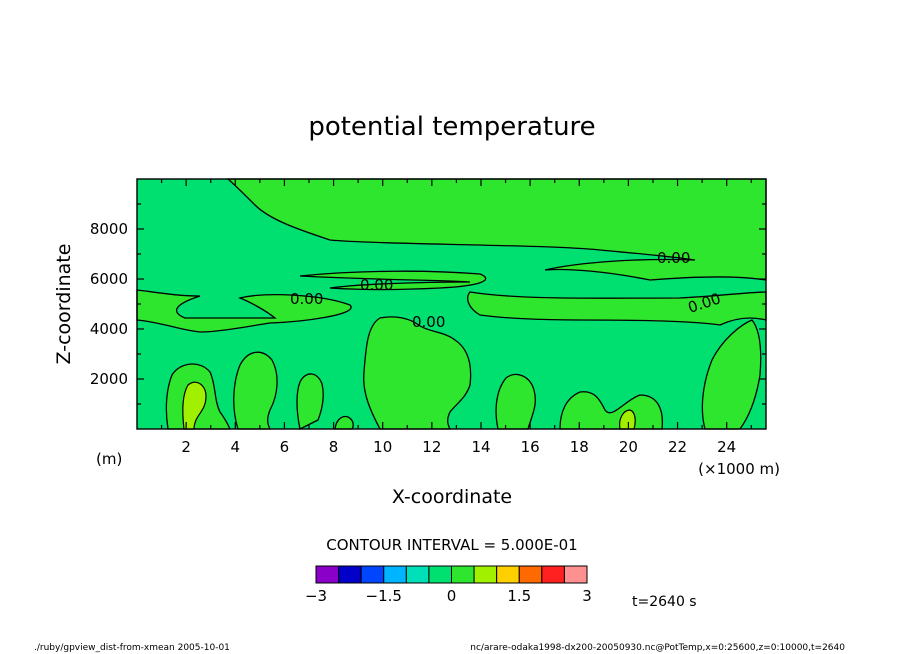 The image size is (904, 654). I want to click on contour-interval: CONTOUR INTERVAL = 5.000E-01, so click(451, 545).